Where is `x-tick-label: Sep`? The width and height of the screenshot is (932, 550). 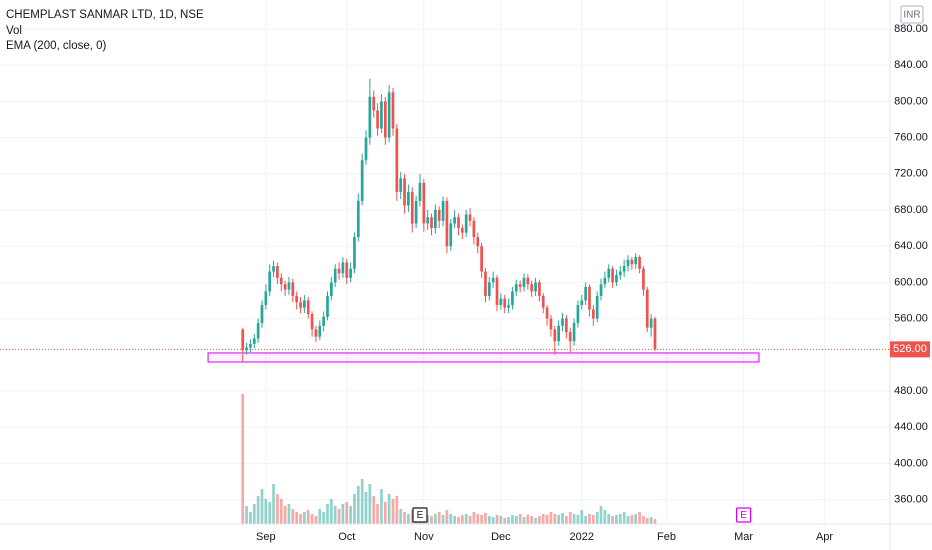 x-tick-label: Sep is located at coordinates (266, 537).